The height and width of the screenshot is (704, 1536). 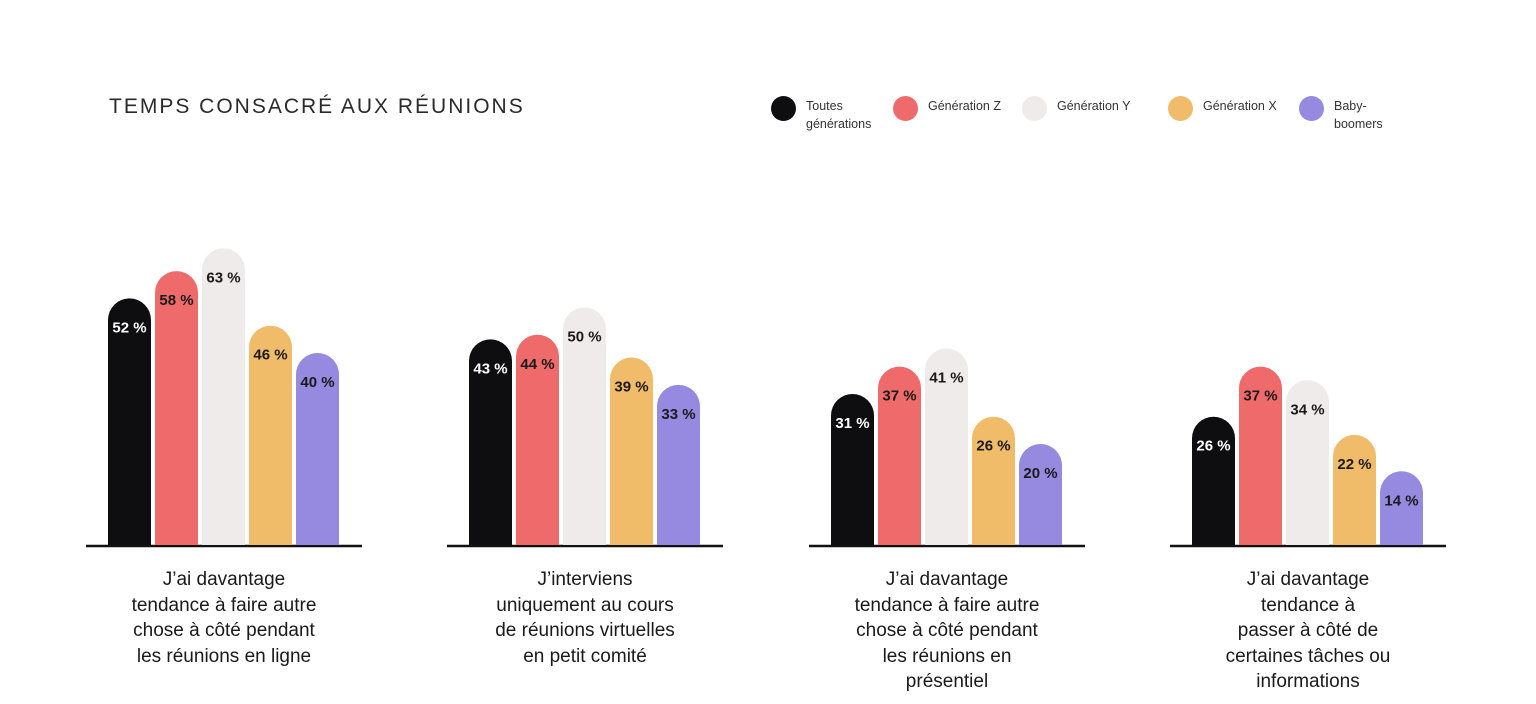 I want to click on legend-item: Toutes générations, so click(x=828, y=114).